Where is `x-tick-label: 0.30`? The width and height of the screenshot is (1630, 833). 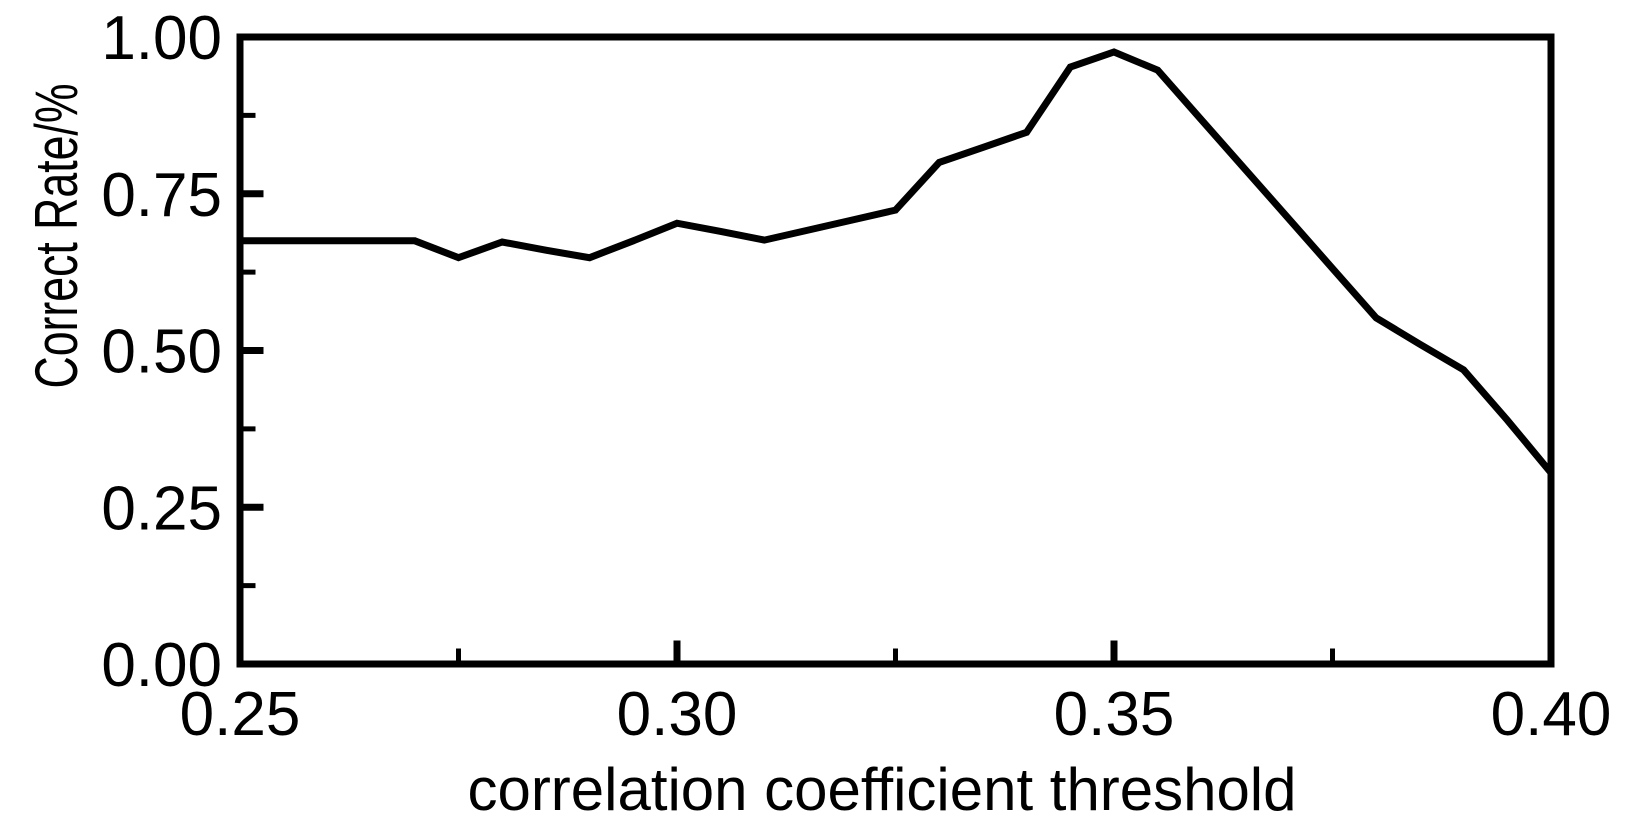
x-tick-label: 0.30 is located at coordinates (677, 714).